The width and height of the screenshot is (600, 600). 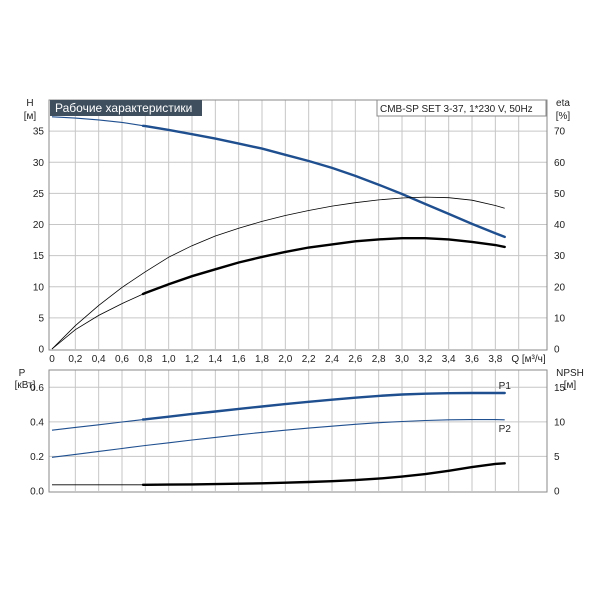 I want to click on y-left-tick-label: 35, so click(x=39, y=132).